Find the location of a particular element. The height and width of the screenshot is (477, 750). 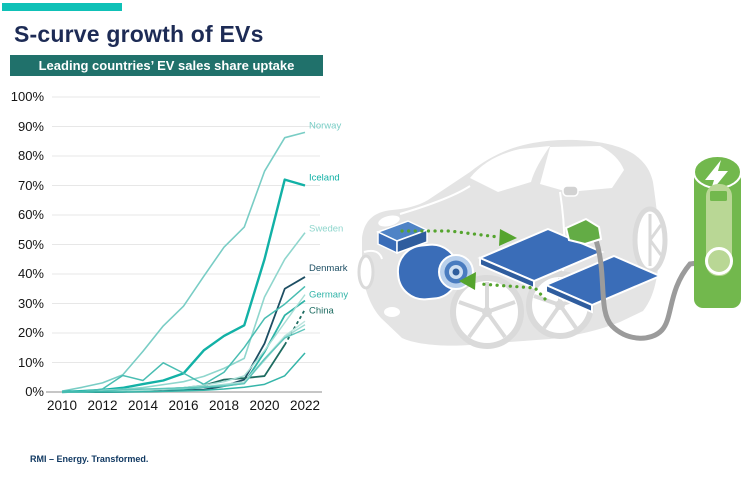

y-tick-label: 40% is located at coordinates (30, 273).